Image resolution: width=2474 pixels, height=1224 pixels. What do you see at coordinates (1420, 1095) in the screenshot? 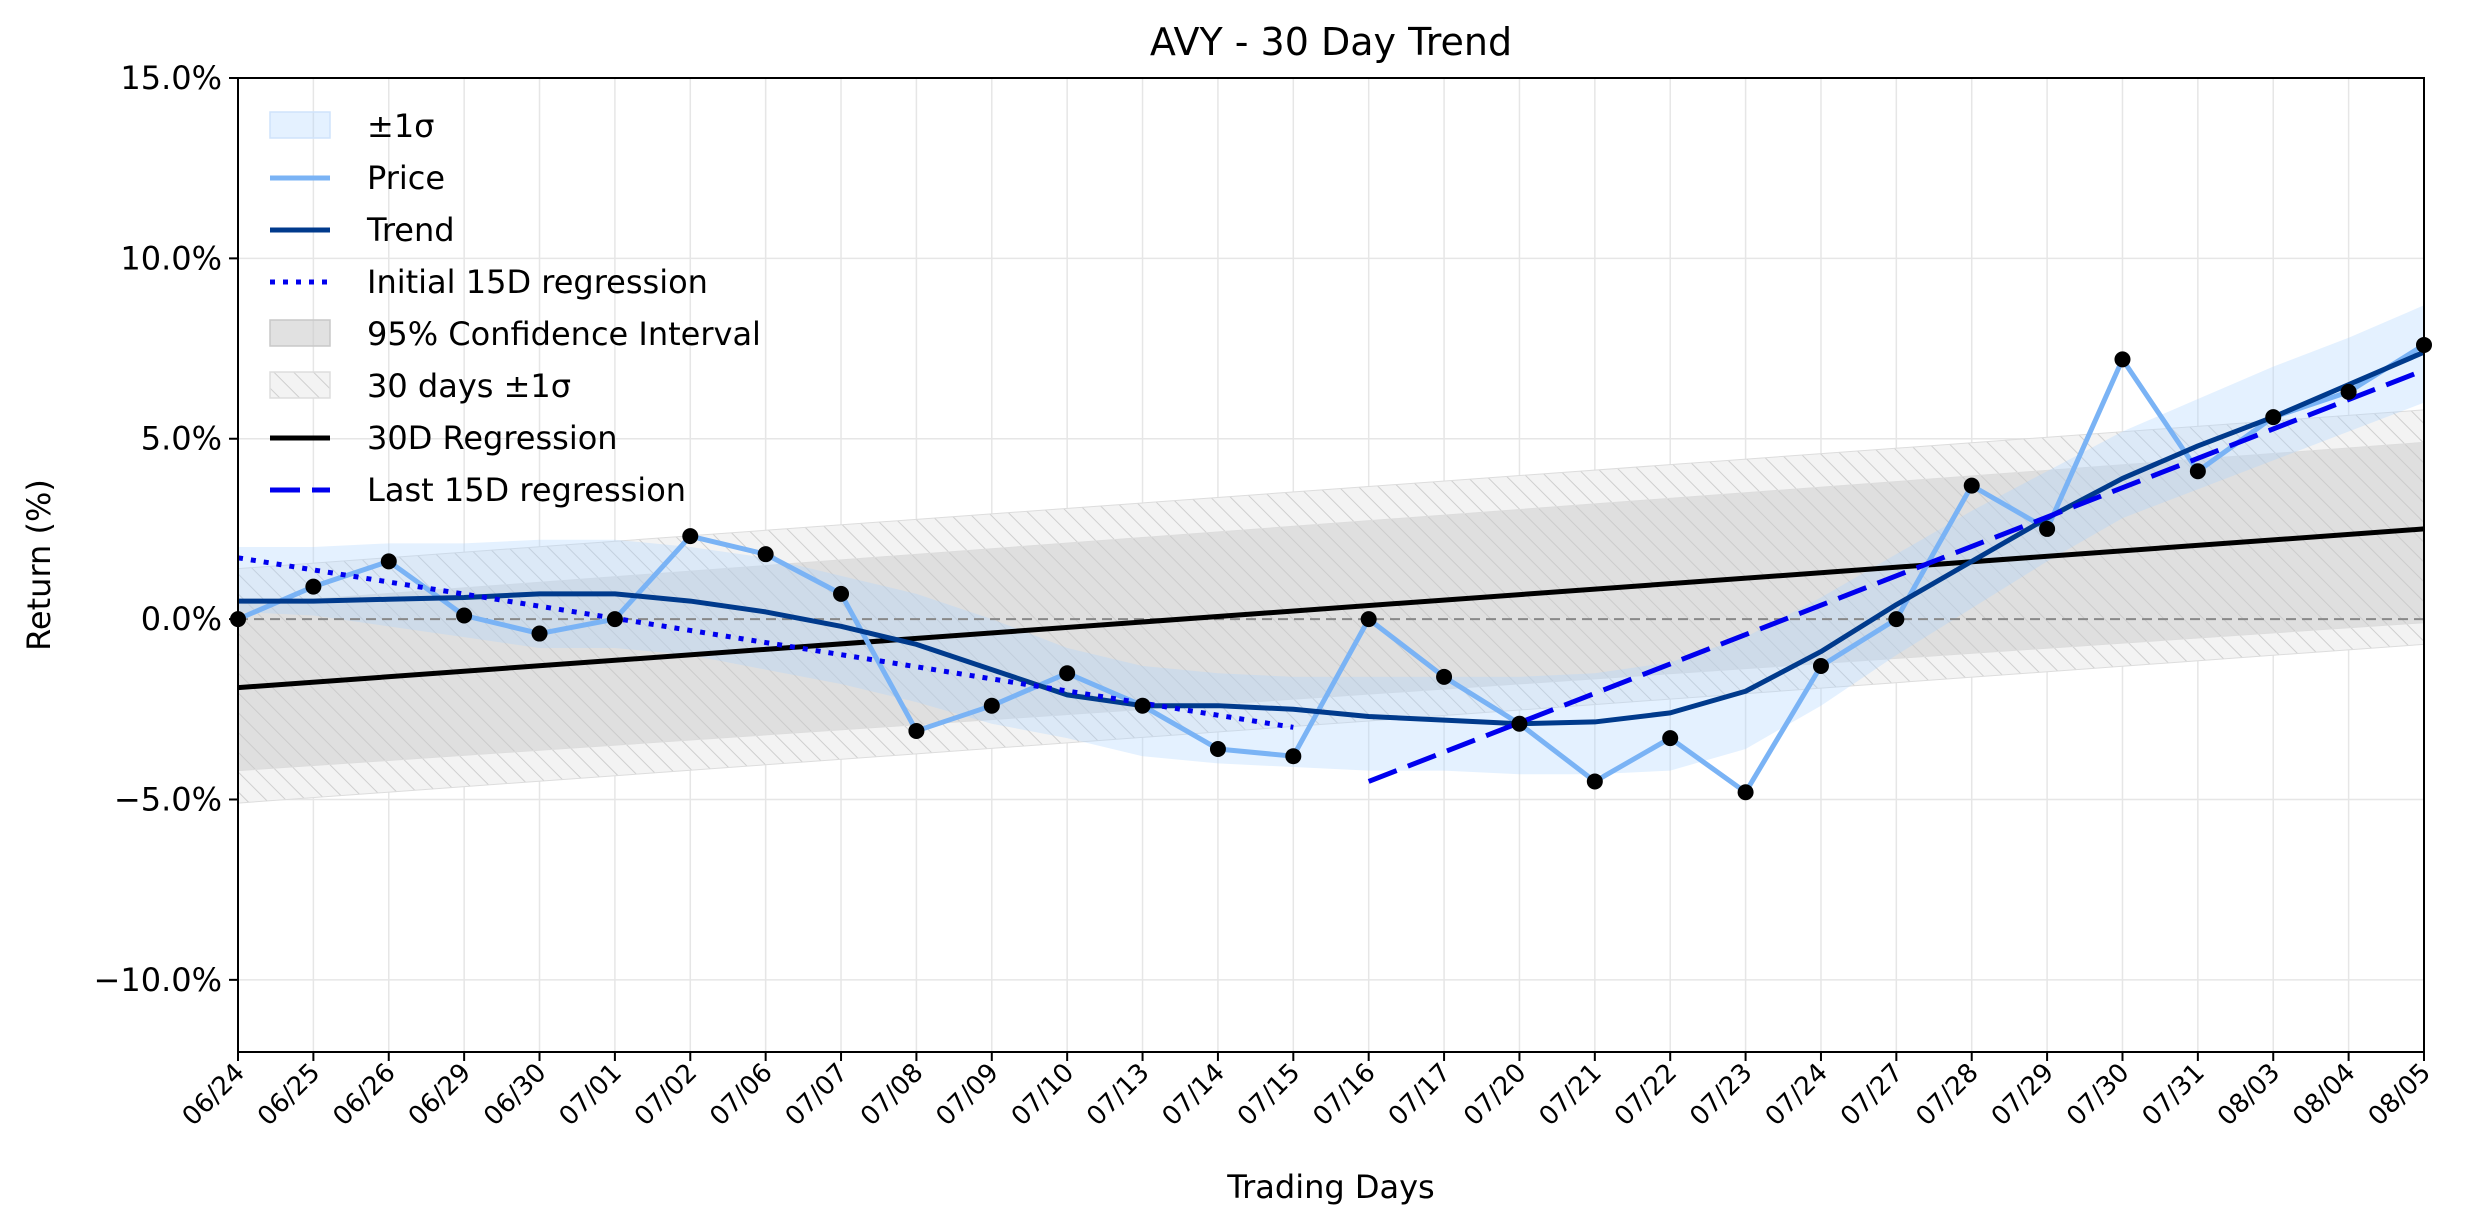
I see `x-tick-label: 07/17` at bounding box center [1420, 1095].